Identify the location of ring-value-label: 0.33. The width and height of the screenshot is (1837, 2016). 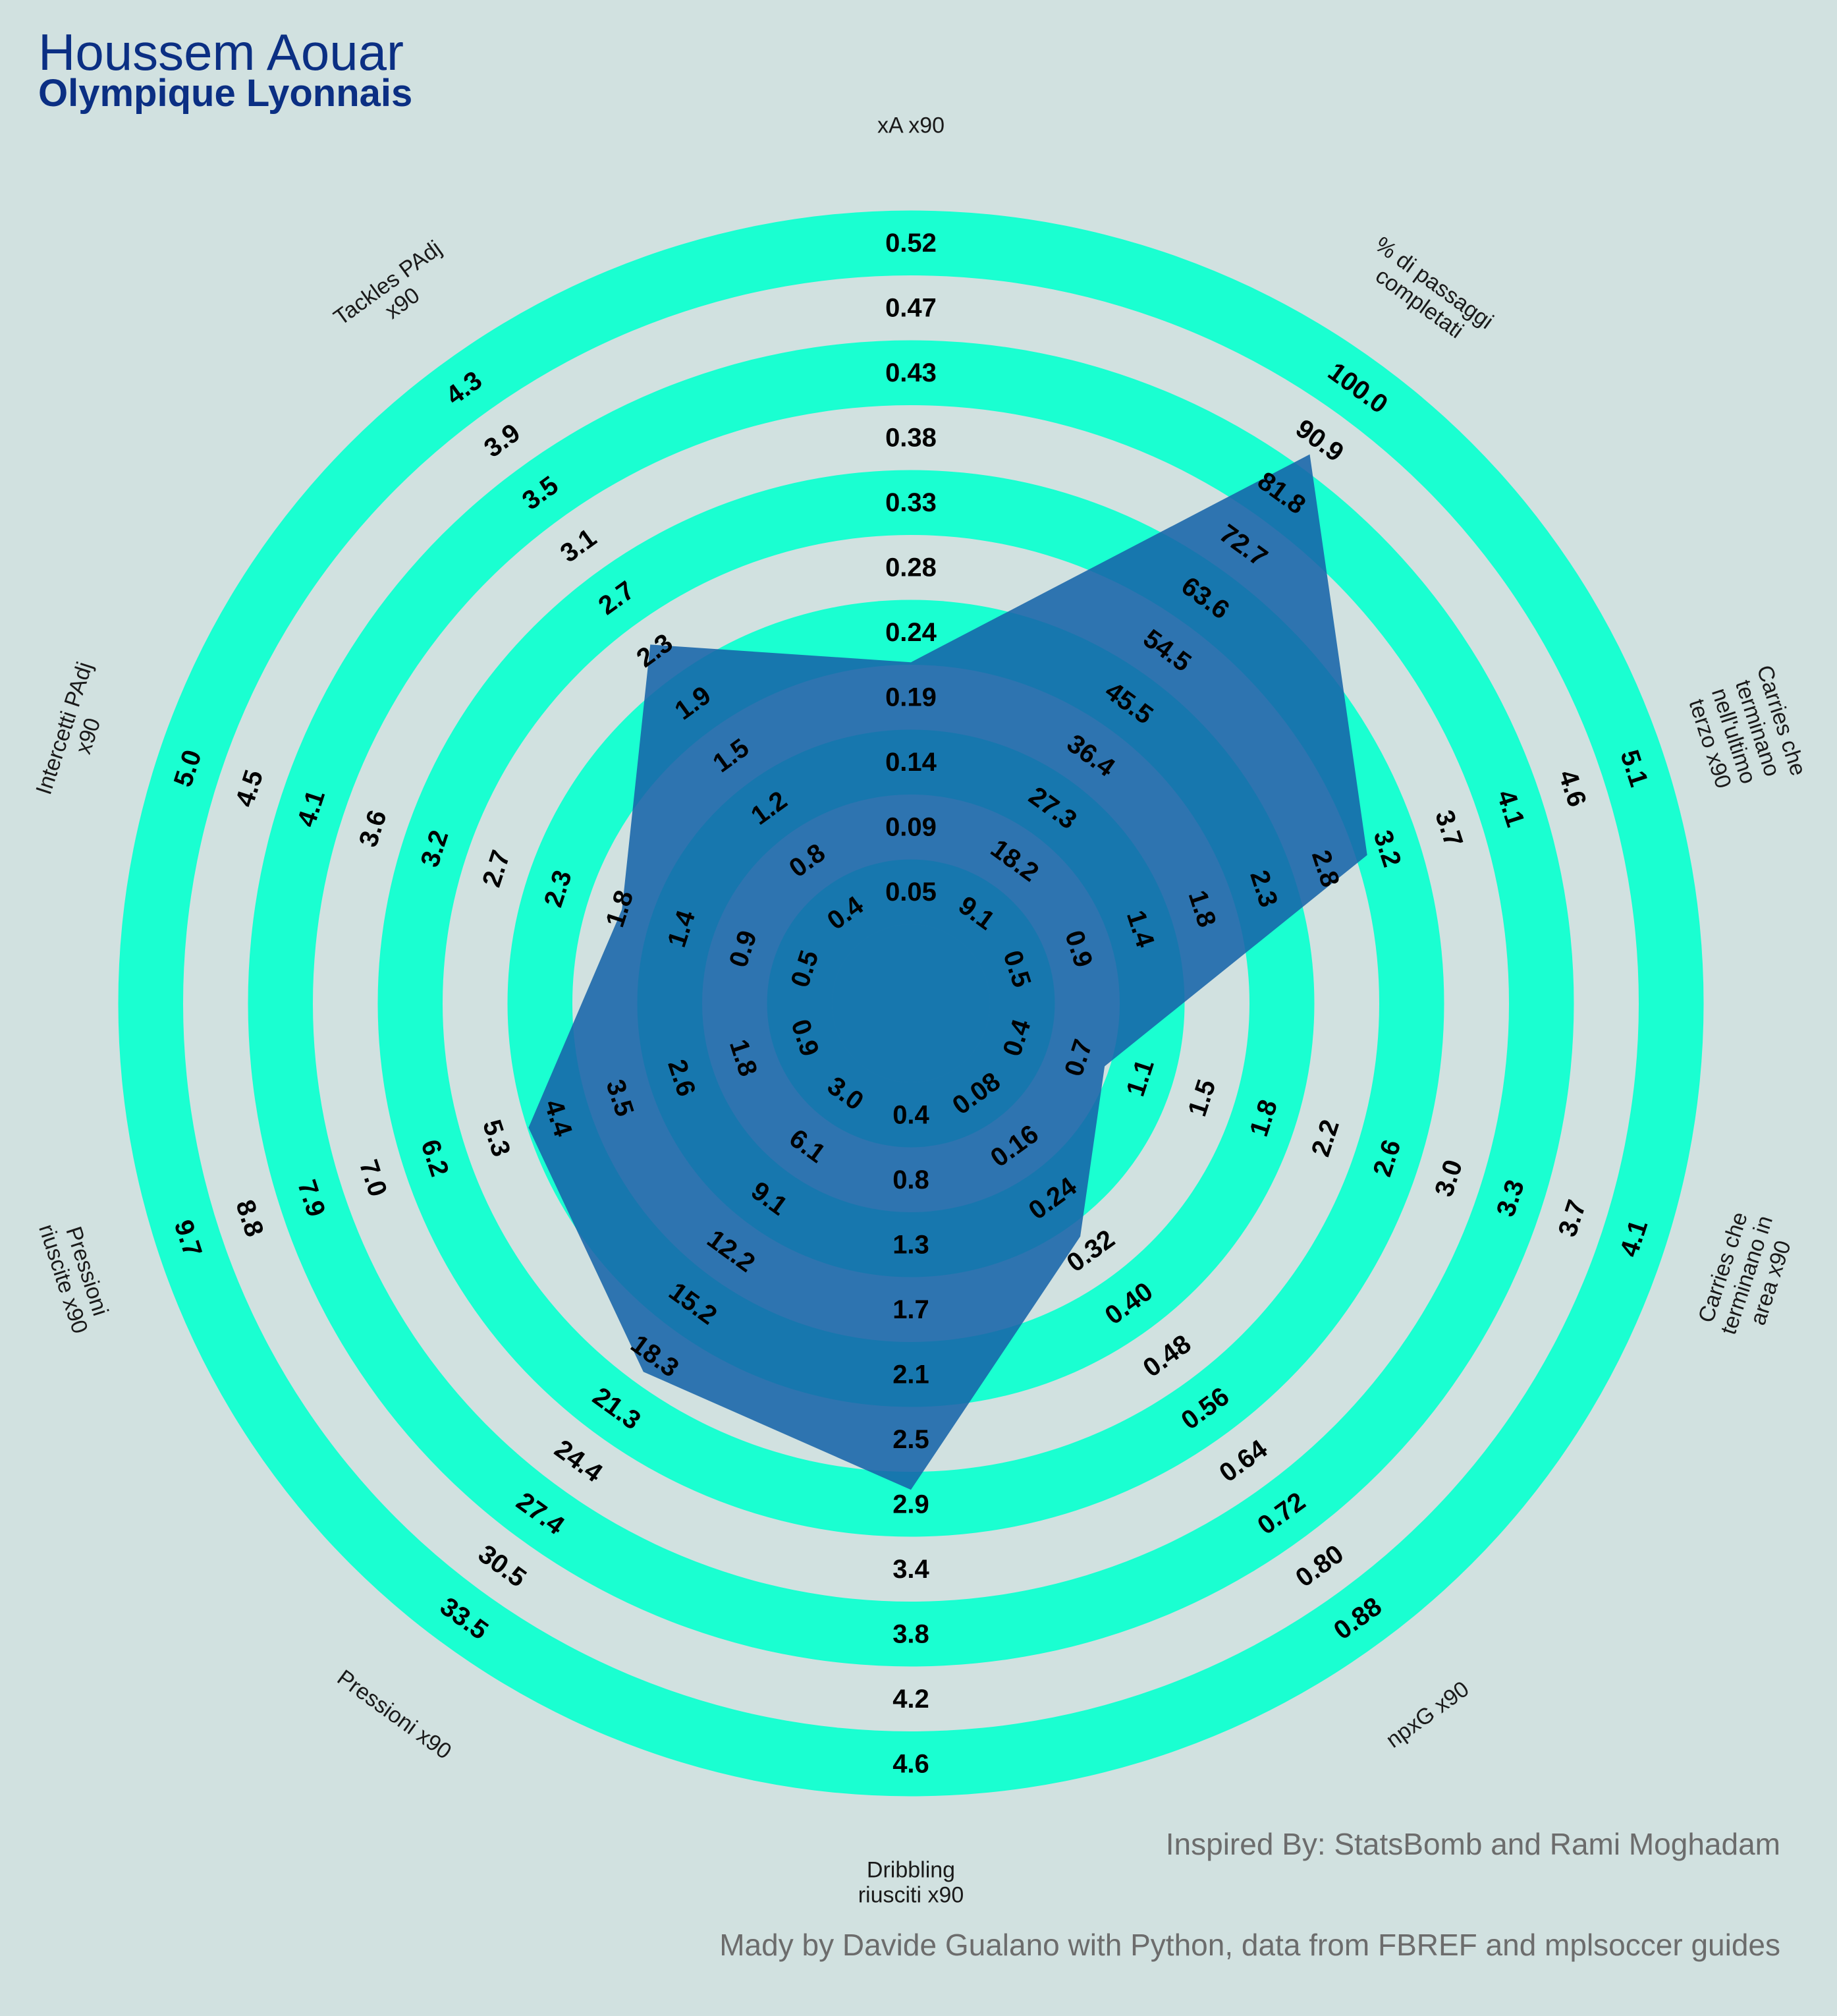
(911, 502).